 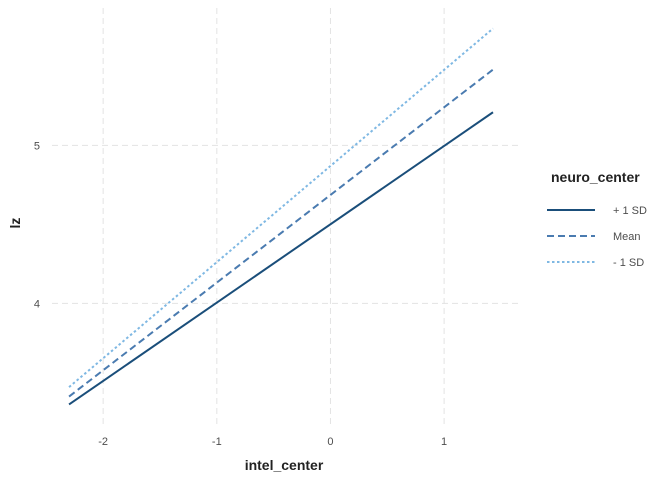 What do you see at coordinates (627, 237) in the screenshot?
I see `legend-label: Mean` at bounding box center [627, 237].